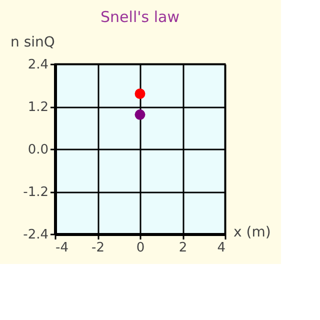  I want to click on y-tick-label: 0.0, so click(38, 150).